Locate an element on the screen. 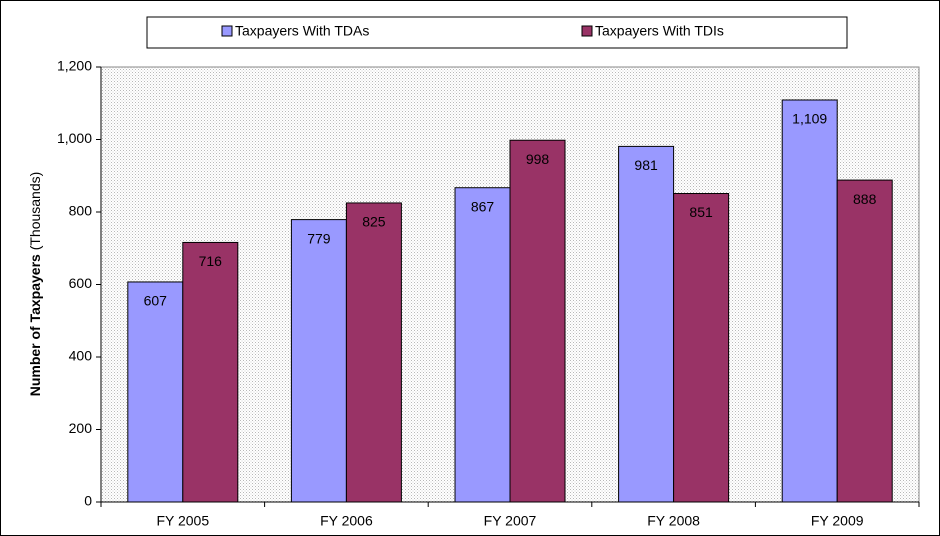  legend-label: Taxpayers With TDIs is located at coordinates (659, 31).